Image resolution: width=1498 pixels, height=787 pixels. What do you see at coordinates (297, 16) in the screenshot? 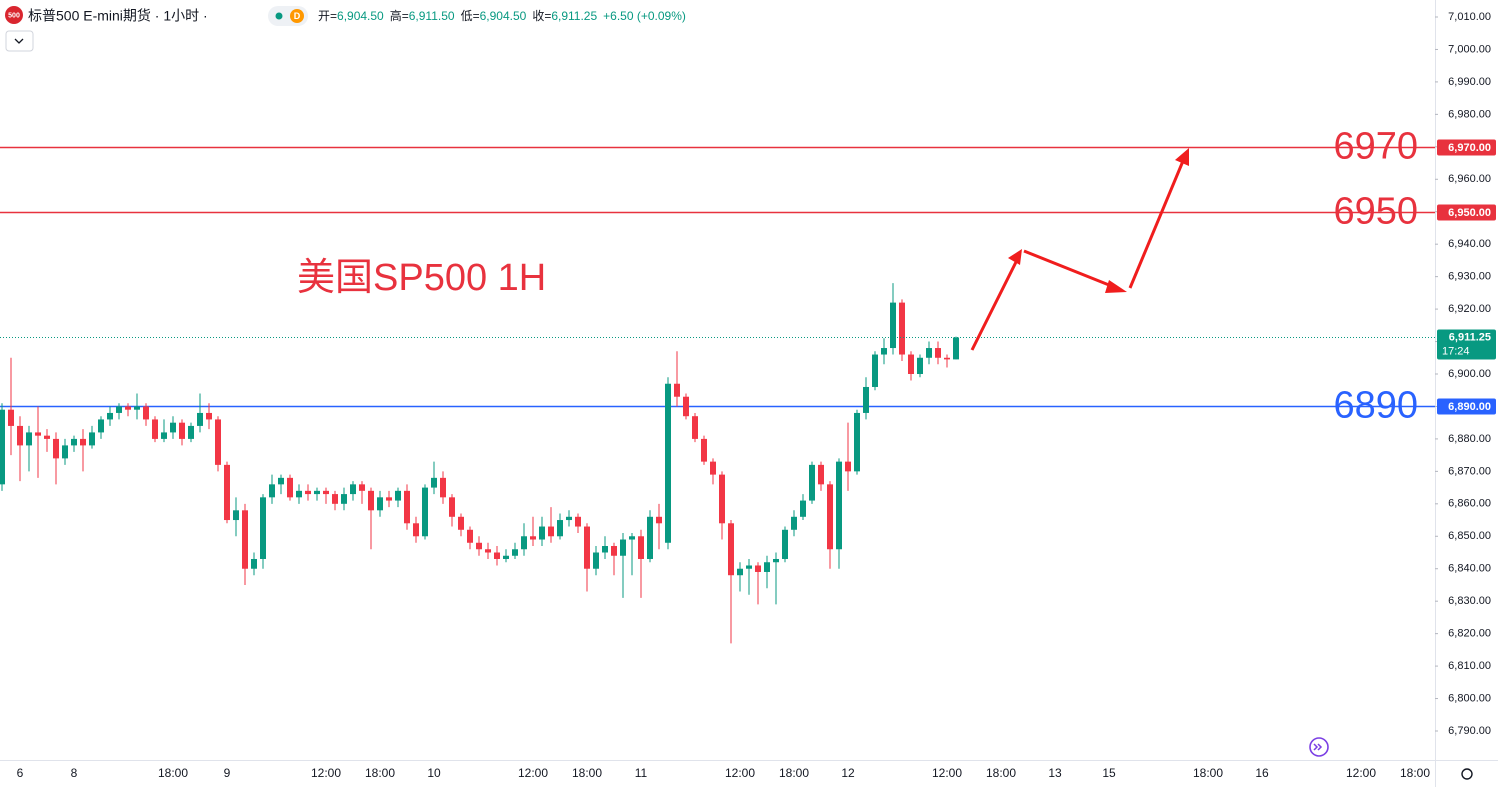
I see `interval-badge: D` at bounding box center [297, 16].